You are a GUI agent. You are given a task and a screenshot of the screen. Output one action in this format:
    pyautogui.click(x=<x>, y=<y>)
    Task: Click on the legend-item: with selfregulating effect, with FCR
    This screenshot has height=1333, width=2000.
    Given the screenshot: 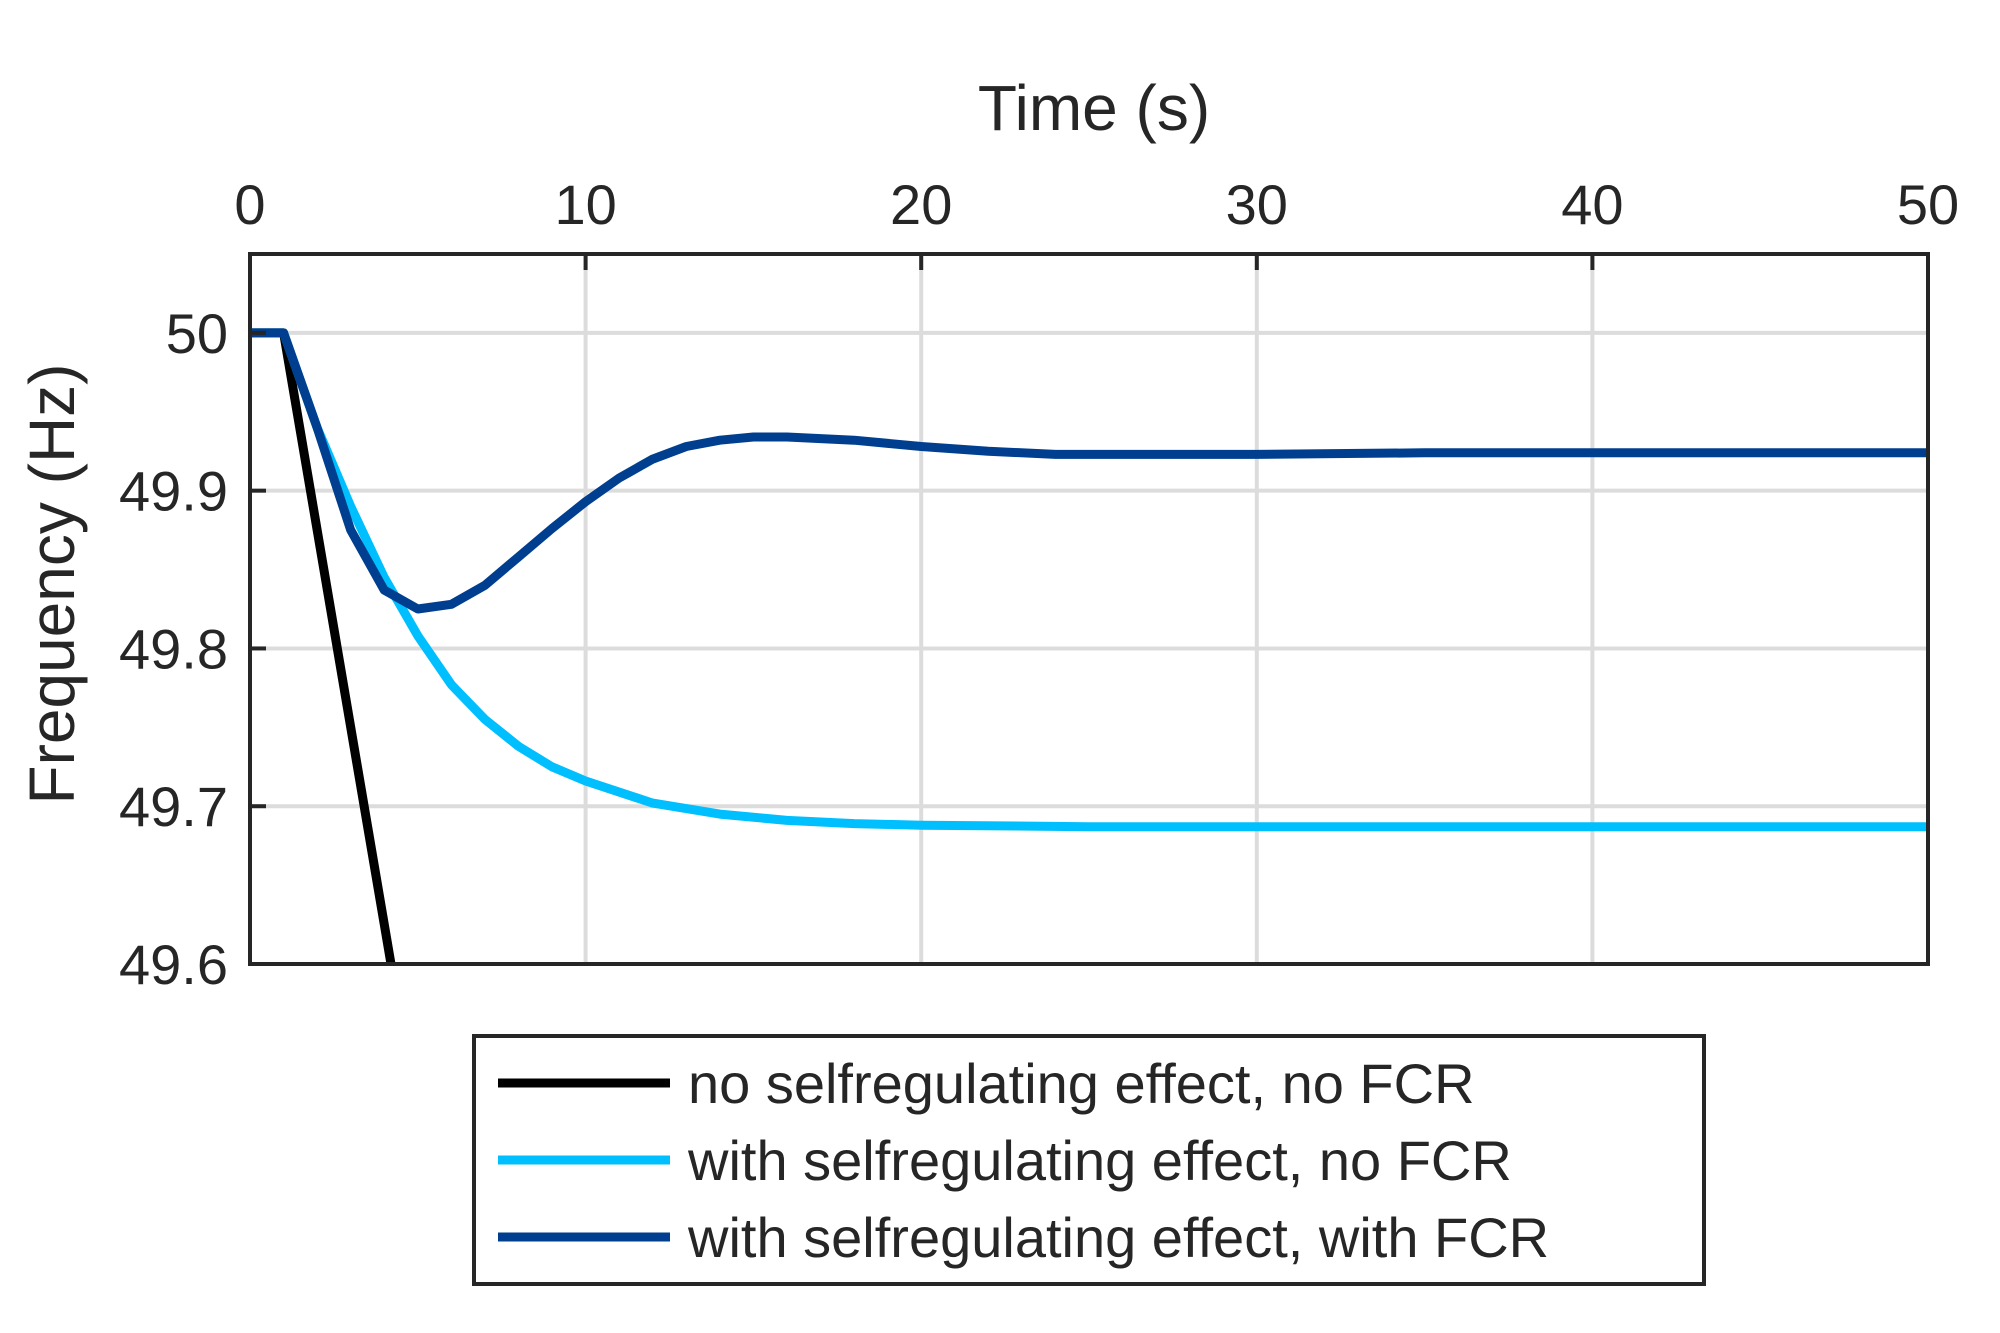 What is the action you would take?
    pyautogui.click(x=1023, y=1237)
    